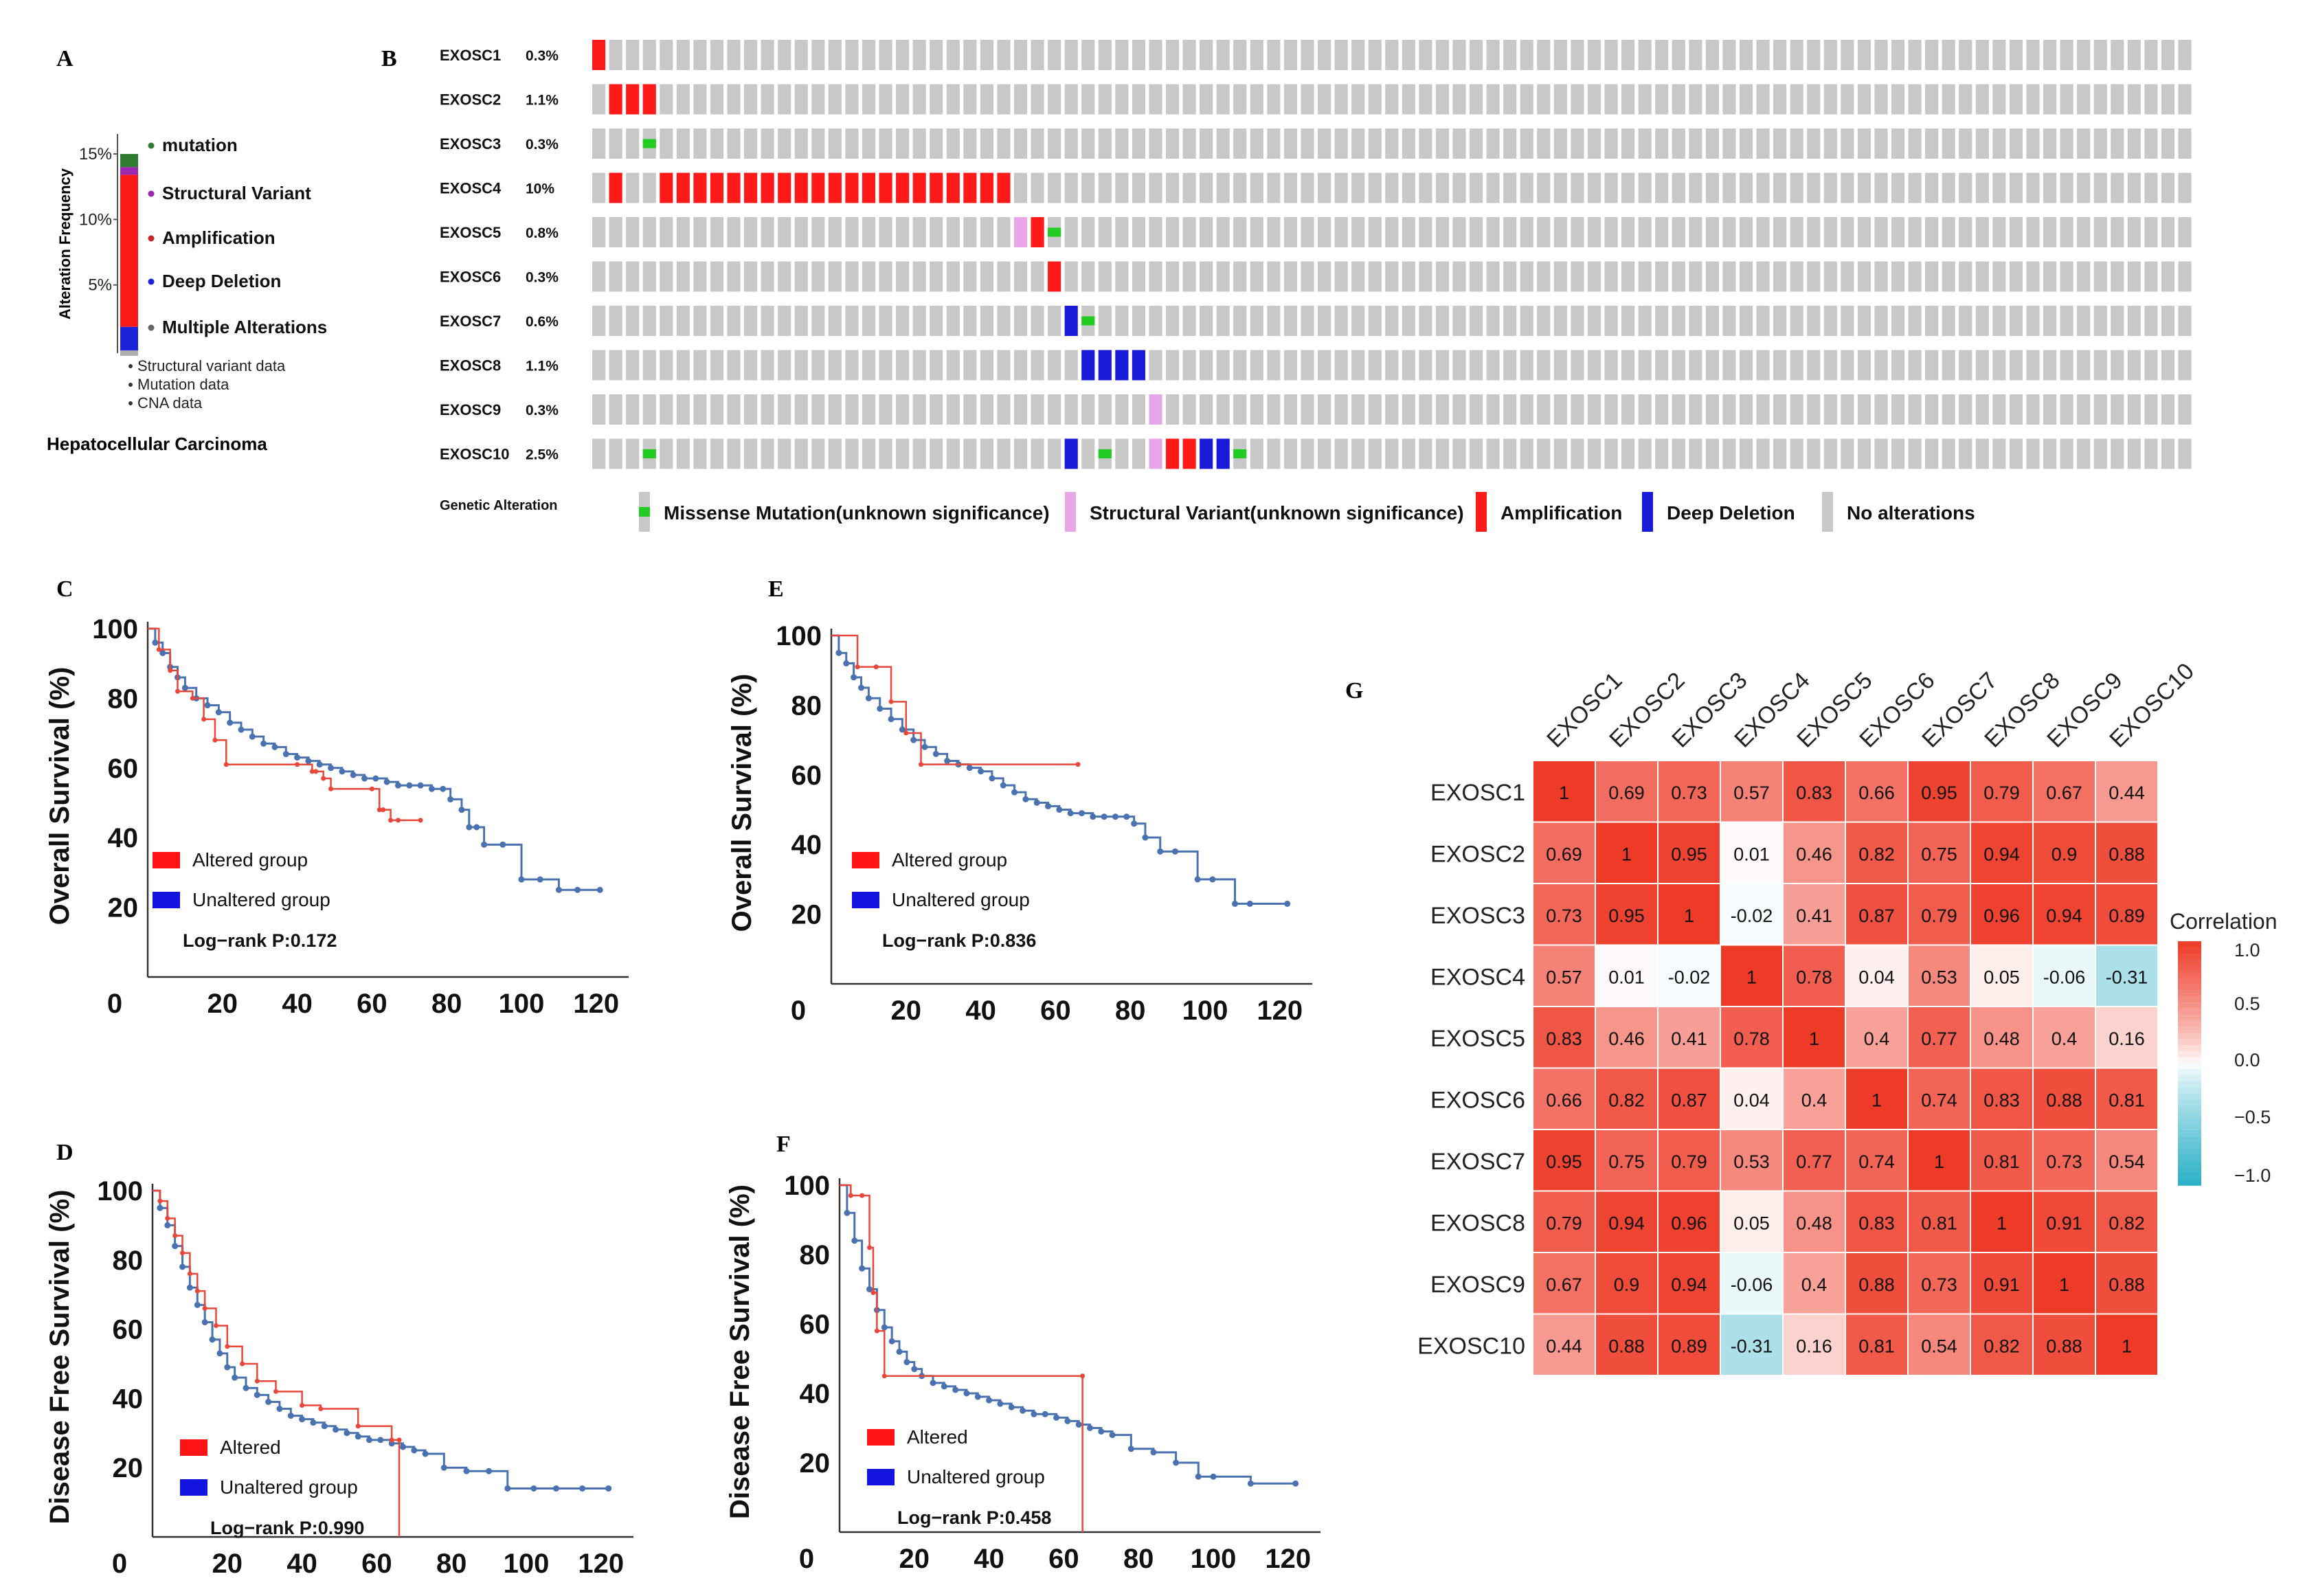  Describe the element at coordinates (784, 1144) in the screenshot. I see `panel-label-f: F` at that location.